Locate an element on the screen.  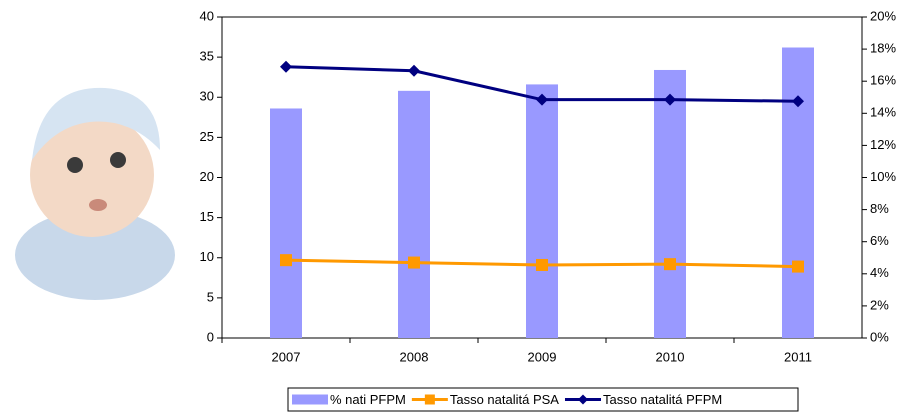
legend-label: Tasso natalitá PSA is located at coordinates (504, 399).